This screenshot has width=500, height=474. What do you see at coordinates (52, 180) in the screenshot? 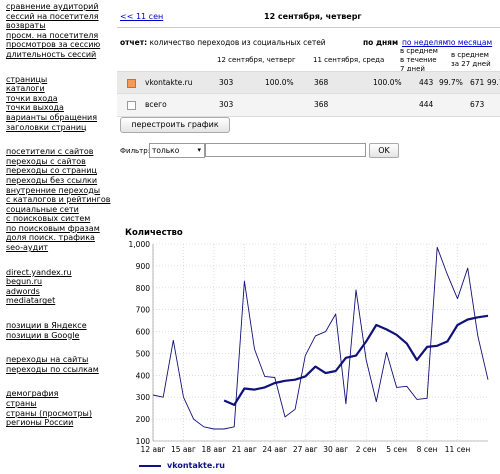
I see `sidebar-link: переходы без ссылки` at bounding box center [52, 180].